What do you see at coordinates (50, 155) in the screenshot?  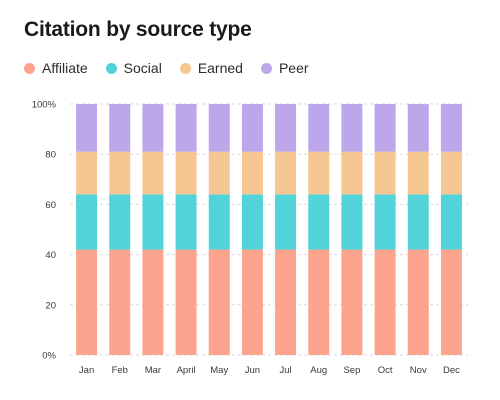 I see `y-tick-label: 80` at bounding box center [50, 155].